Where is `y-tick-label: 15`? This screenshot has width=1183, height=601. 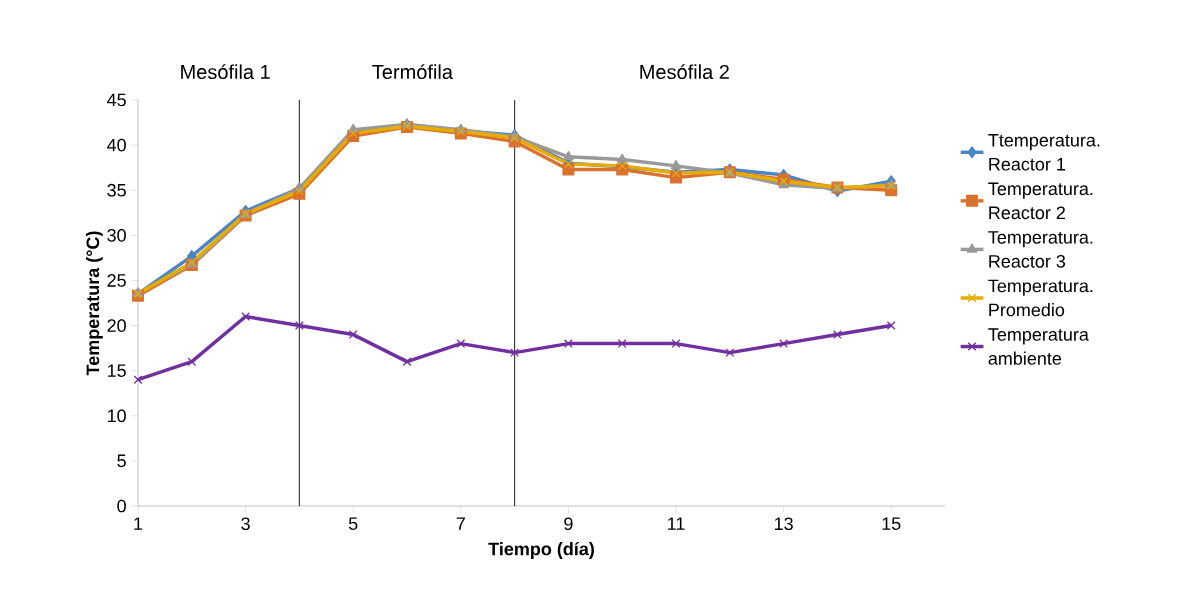 y-tick-label: 15 is located at coordinates (116, 370).